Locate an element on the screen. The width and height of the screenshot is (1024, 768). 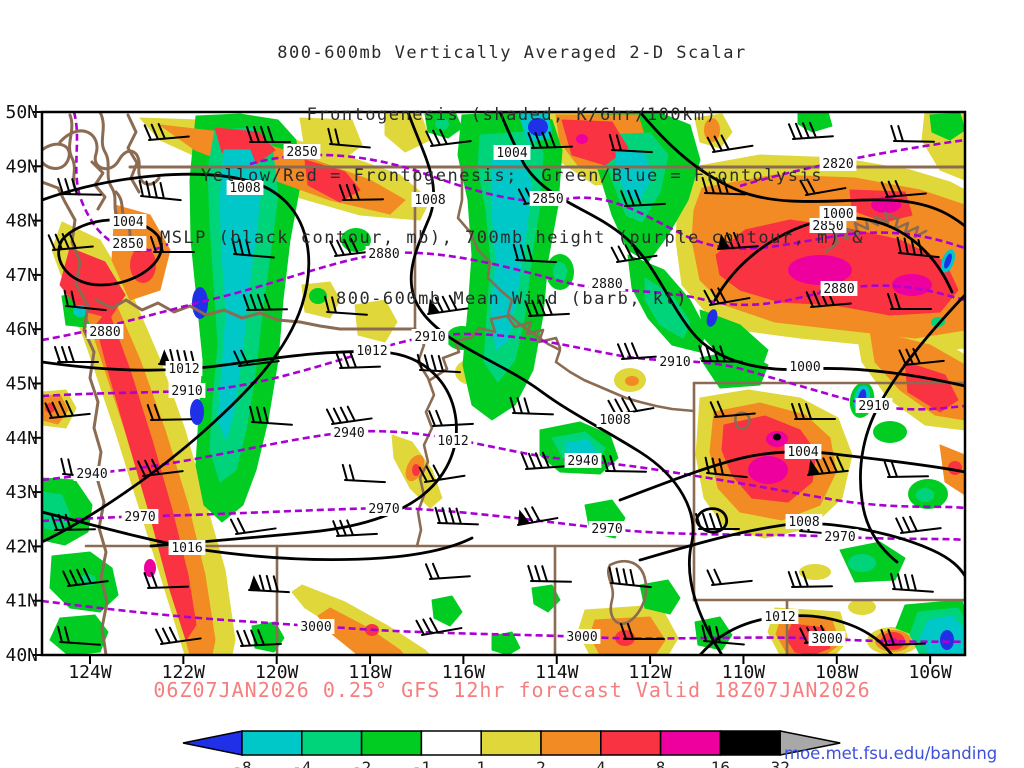
mslp-contour-label: 1008 is located at coordinates (803, 522).